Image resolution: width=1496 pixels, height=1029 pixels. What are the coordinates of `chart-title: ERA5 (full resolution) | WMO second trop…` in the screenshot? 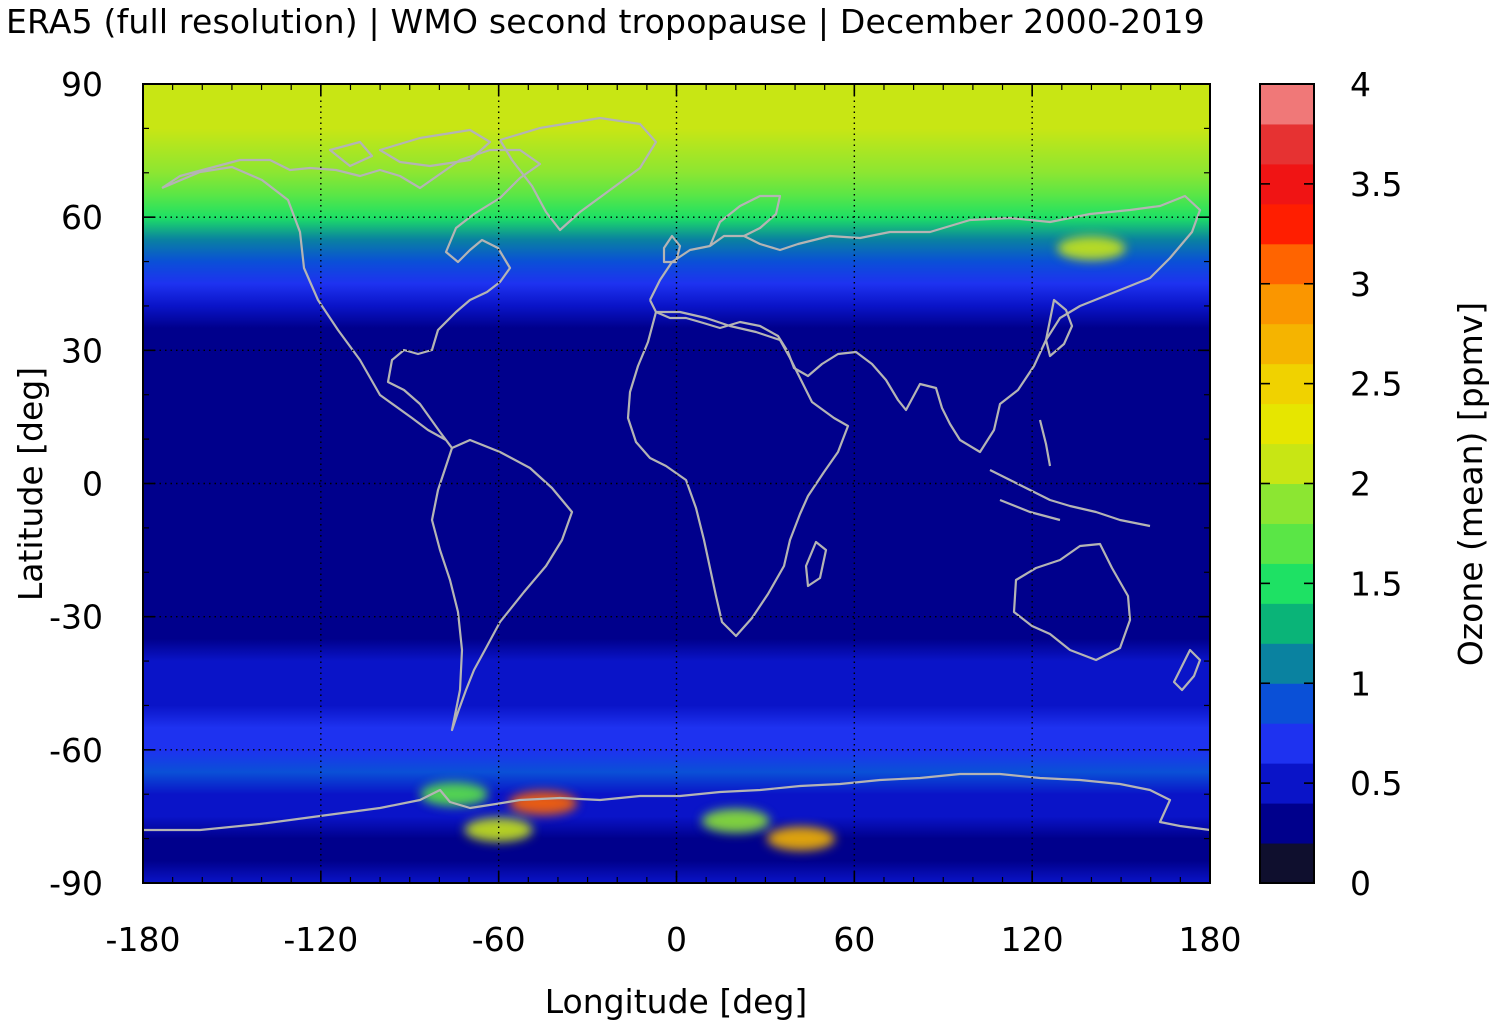 It's located at (605, 21).